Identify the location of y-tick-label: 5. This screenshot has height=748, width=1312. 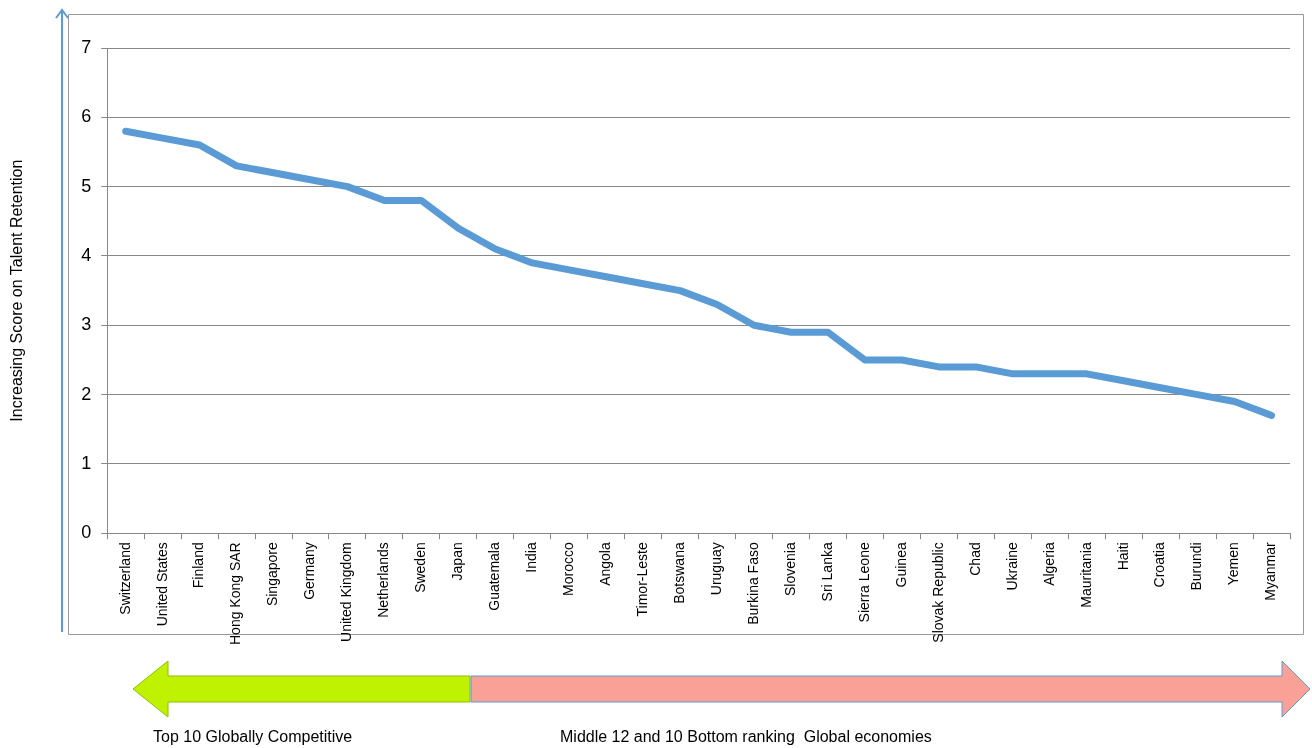
(86, 185).